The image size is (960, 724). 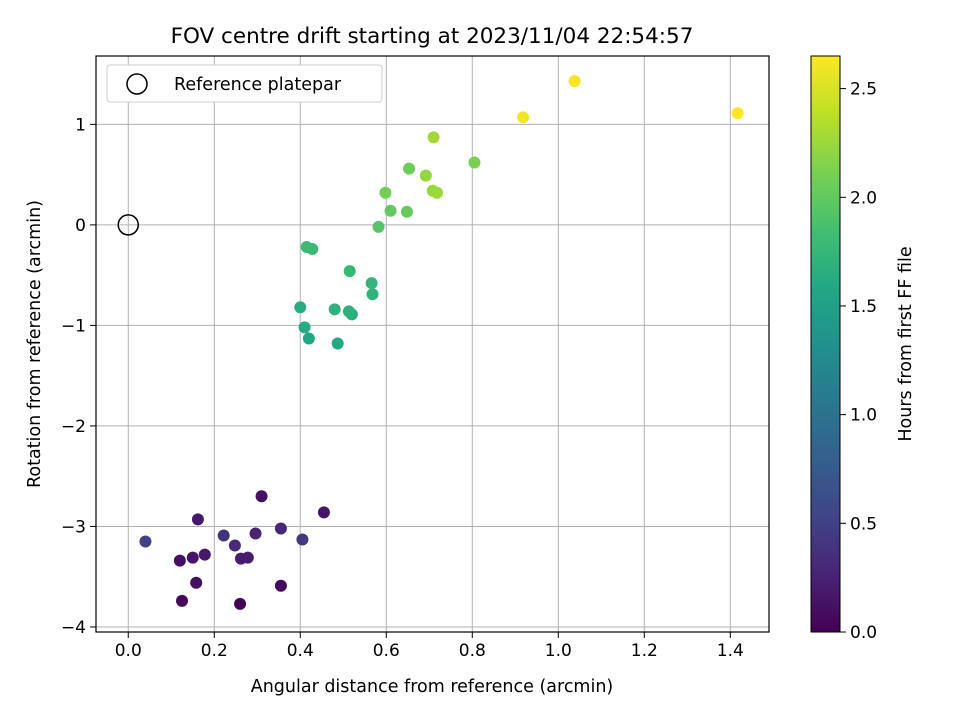 What do you see at coordinates (137, 84) in the screenshot?
I see `legend-marker-open-circle` at bounding box center [137, 84].